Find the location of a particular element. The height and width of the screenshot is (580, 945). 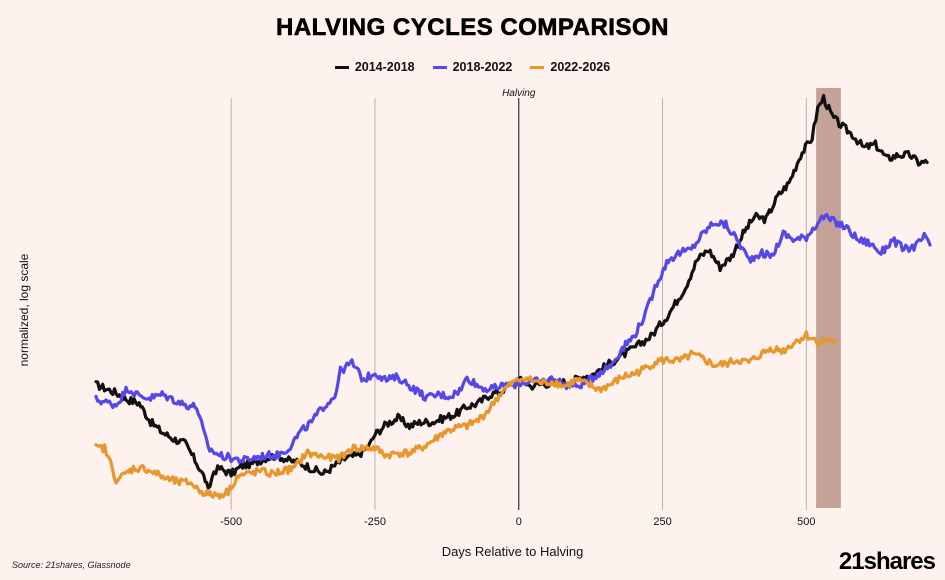

brand-logo: 21shares is located at coordinates (887, 561).